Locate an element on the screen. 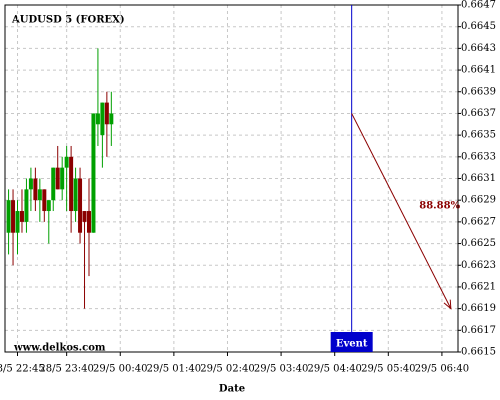 Image resolution: width=500 pixels, height=400 pixels. x-axis-label: Date is located at coordinates (232, 389).